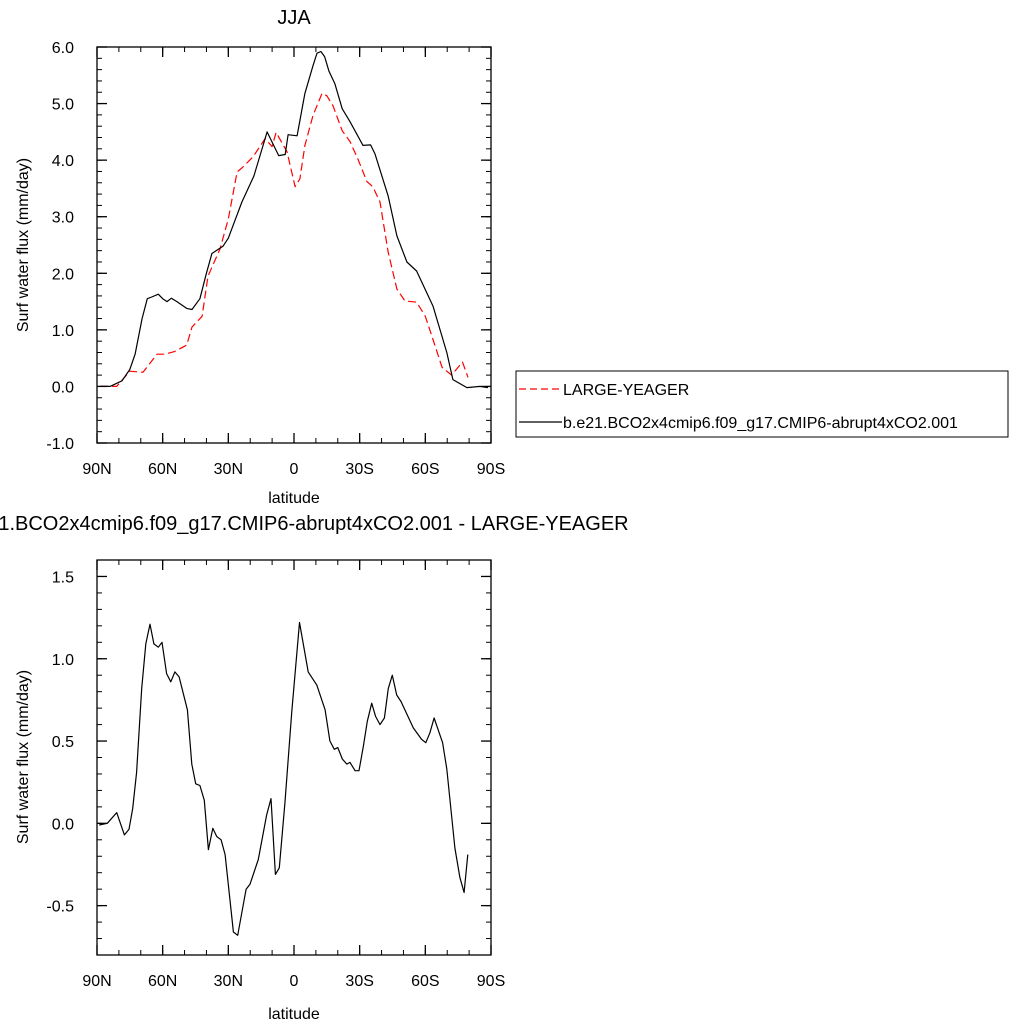 This screenshot has height=1024, width=1024. What do you see at coordinates (284, 778) in the screenshot?
I see `series-line-difference` at bounding box center [284, 778].